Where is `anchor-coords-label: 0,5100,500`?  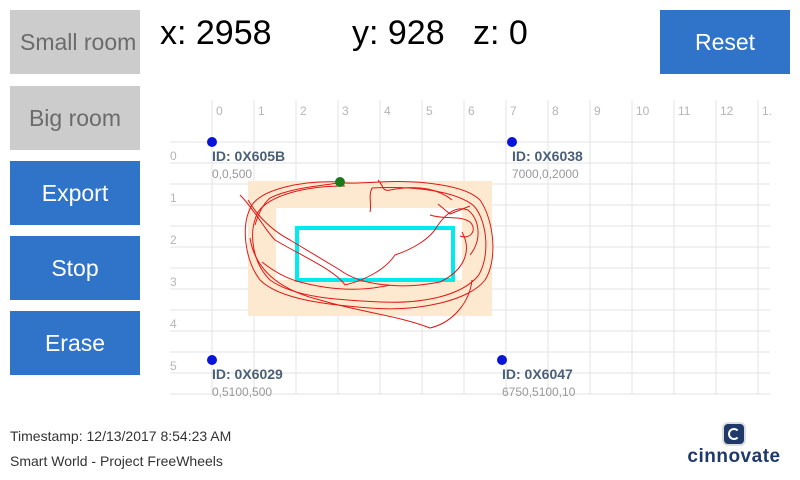
anchor-coords-label: 0,5100,500 is located at coordinates (242, 392).